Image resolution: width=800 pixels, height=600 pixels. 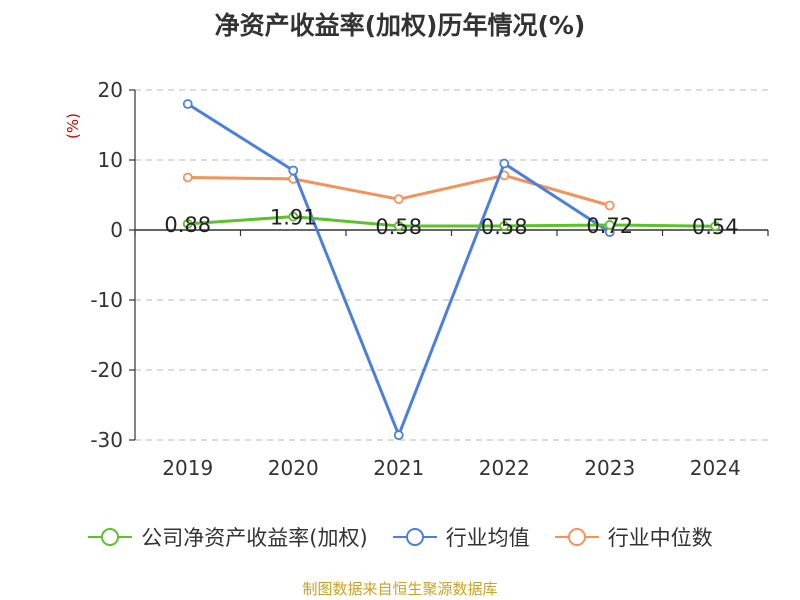 I want to click on legend-item-2: 行业中位数, so click(x=633, y=537).